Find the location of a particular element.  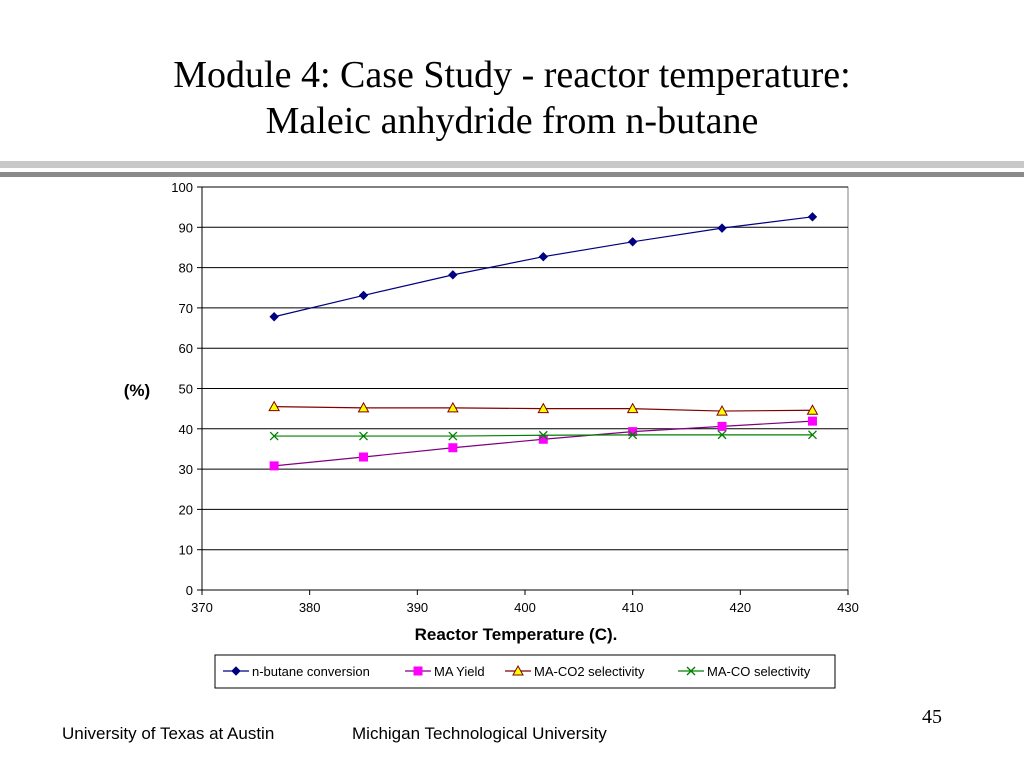

y-tick-label: 40 is located at coordinates (186, 429).